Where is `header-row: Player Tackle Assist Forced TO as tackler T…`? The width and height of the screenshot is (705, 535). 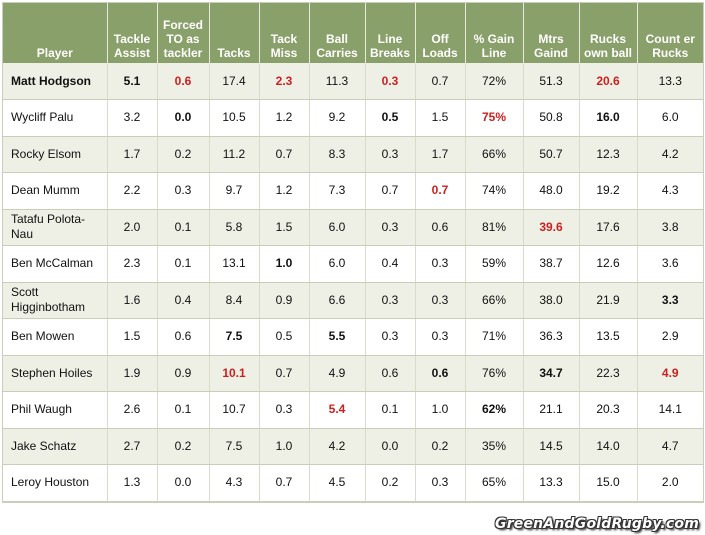 header-row: Player Tackle Assist Forced TO as tackler T… is located at coordinates (353, 33).